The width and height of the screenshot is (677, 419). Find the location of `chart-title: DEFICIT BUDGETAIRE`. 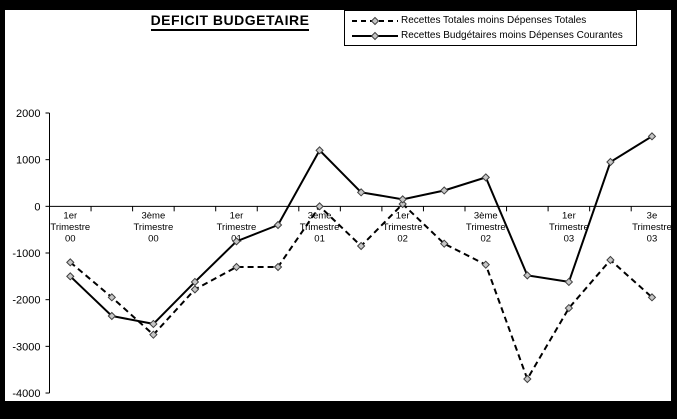

chart-title: DEFICIT BUDGETAIRE is located at coordinates (230, 21).